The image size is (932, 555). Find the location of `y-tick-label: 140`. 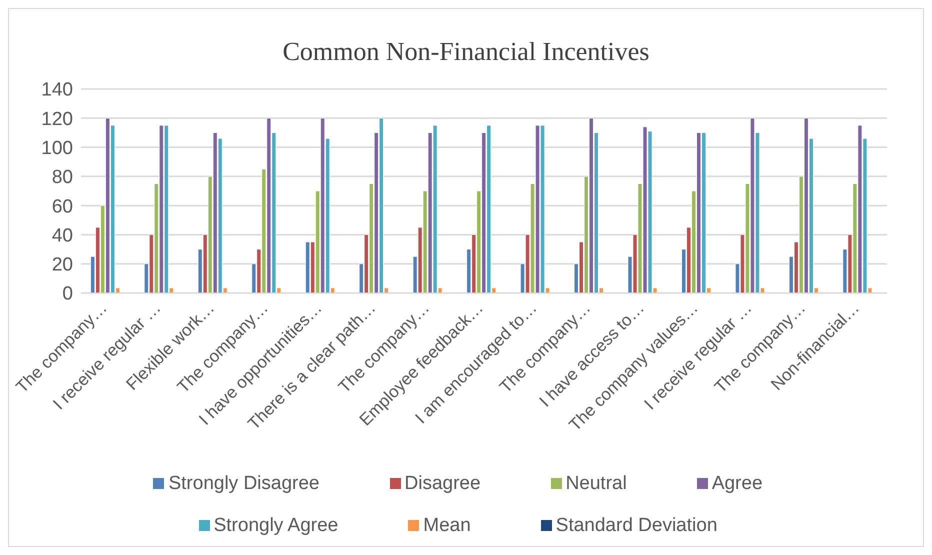

y-tick-label: 140 is located at coordinates (57, 90).